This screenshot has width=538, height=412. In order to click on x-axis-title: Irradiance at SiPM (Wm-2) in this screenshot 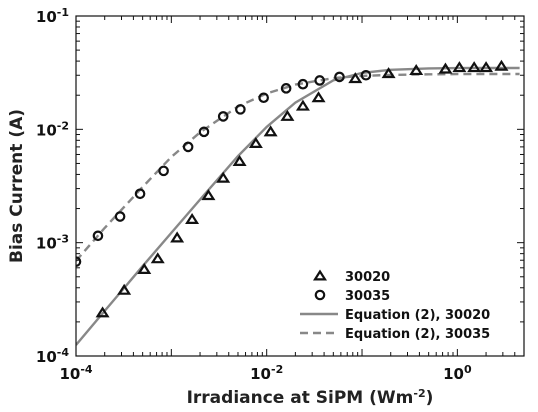, I will do `click(310, 398)`.